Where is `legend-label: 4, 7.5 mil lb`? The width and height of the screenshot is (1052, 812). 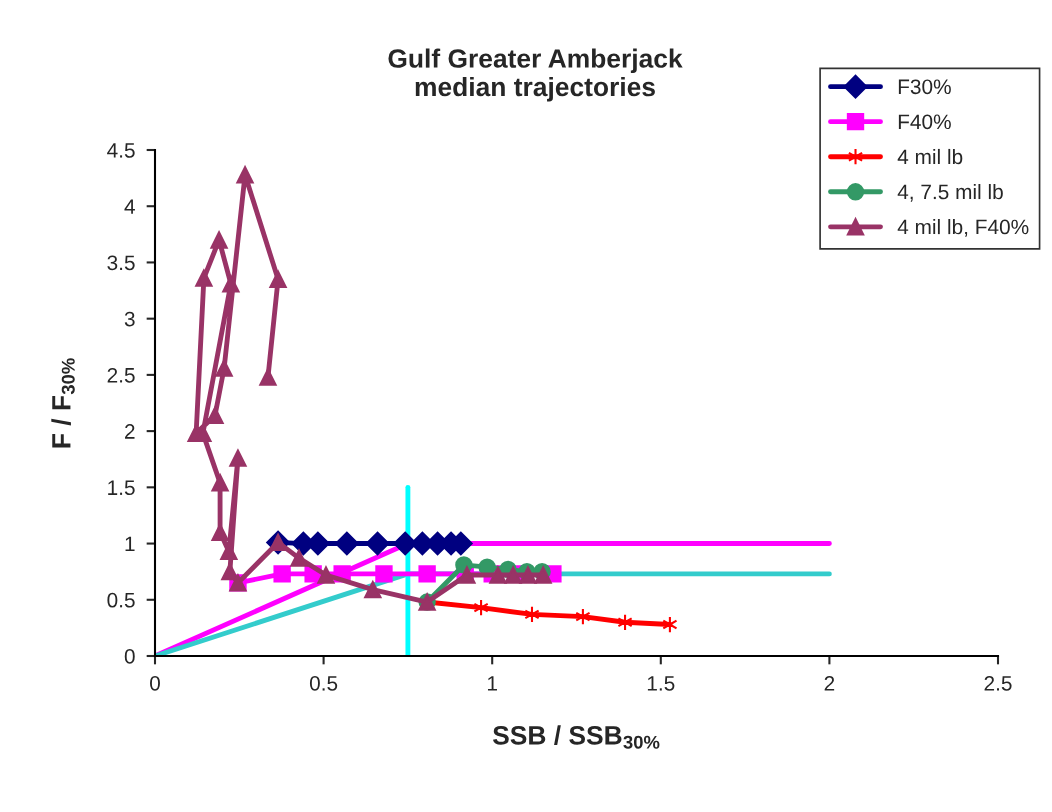 legend-label: 4, 7.5 mil lb is located at coordinates (950, 192).